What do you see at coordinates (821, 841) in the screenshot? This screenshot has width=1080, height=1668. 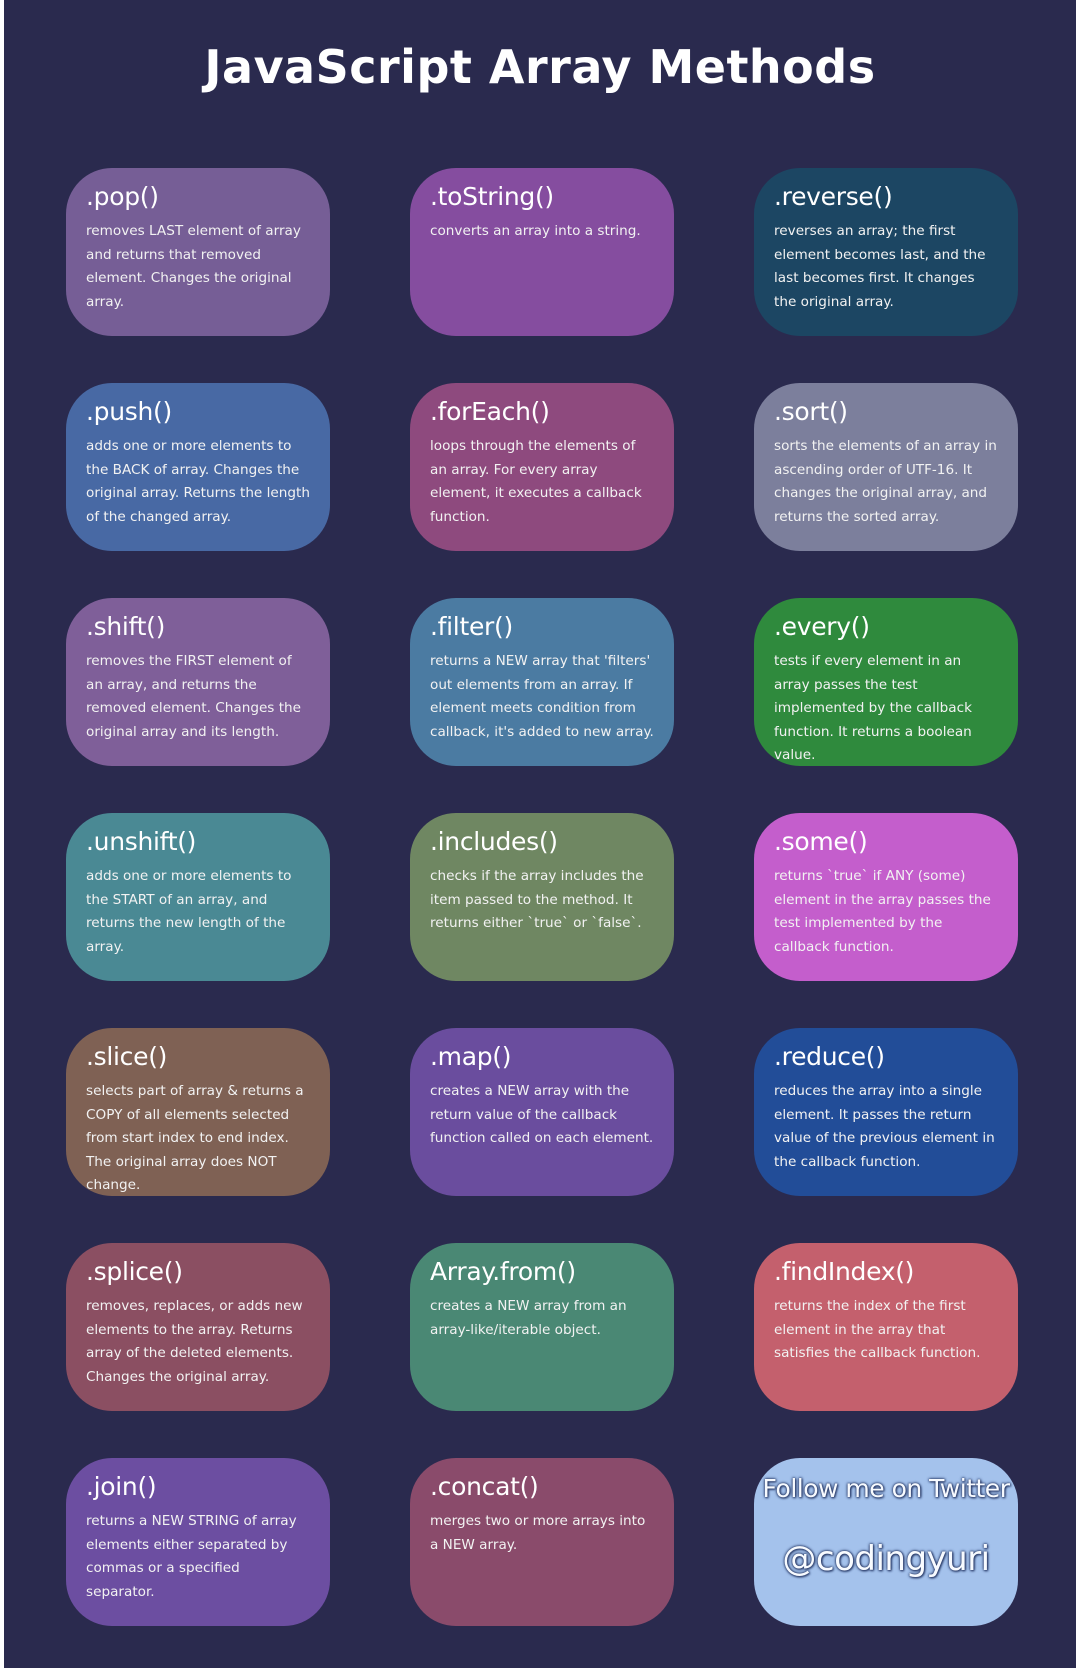 I see `method-name: .some()` at bounding box center [821, 841].